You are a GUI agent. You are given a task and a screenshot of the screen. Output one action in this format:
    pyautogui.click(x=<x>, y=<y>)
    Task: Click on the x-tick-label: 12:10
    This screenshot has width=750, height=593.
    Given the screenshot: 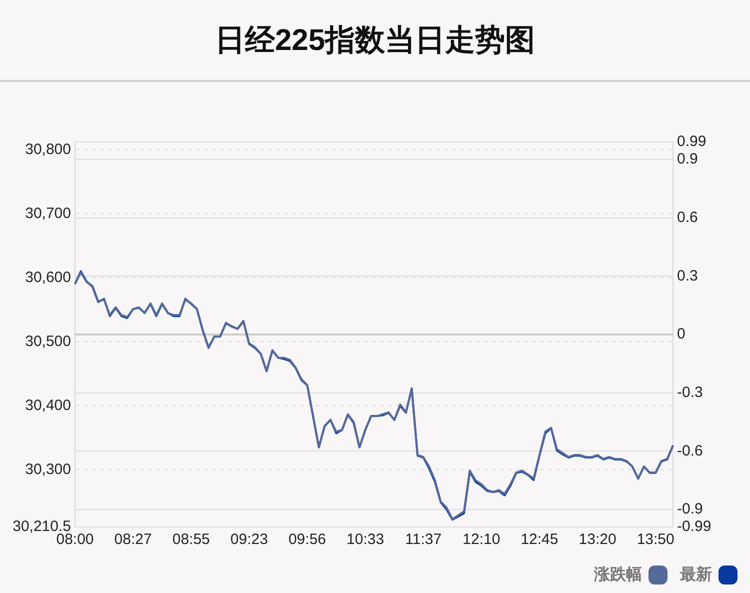 What is the action you would take?
    pyautogui.click(x=481, y=539)
    